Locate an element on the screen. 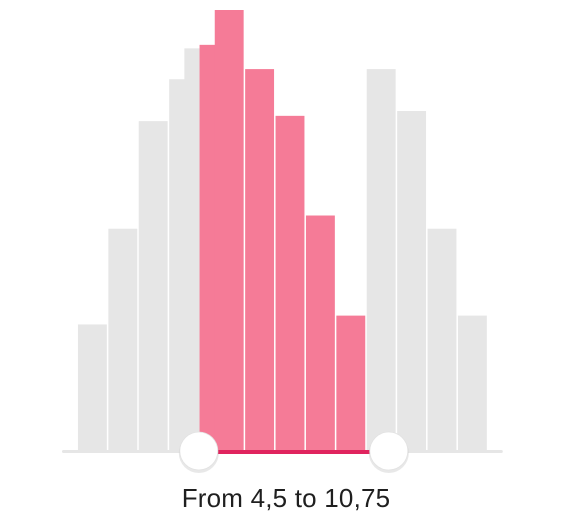  range-track is located at coordinates (282, 452).